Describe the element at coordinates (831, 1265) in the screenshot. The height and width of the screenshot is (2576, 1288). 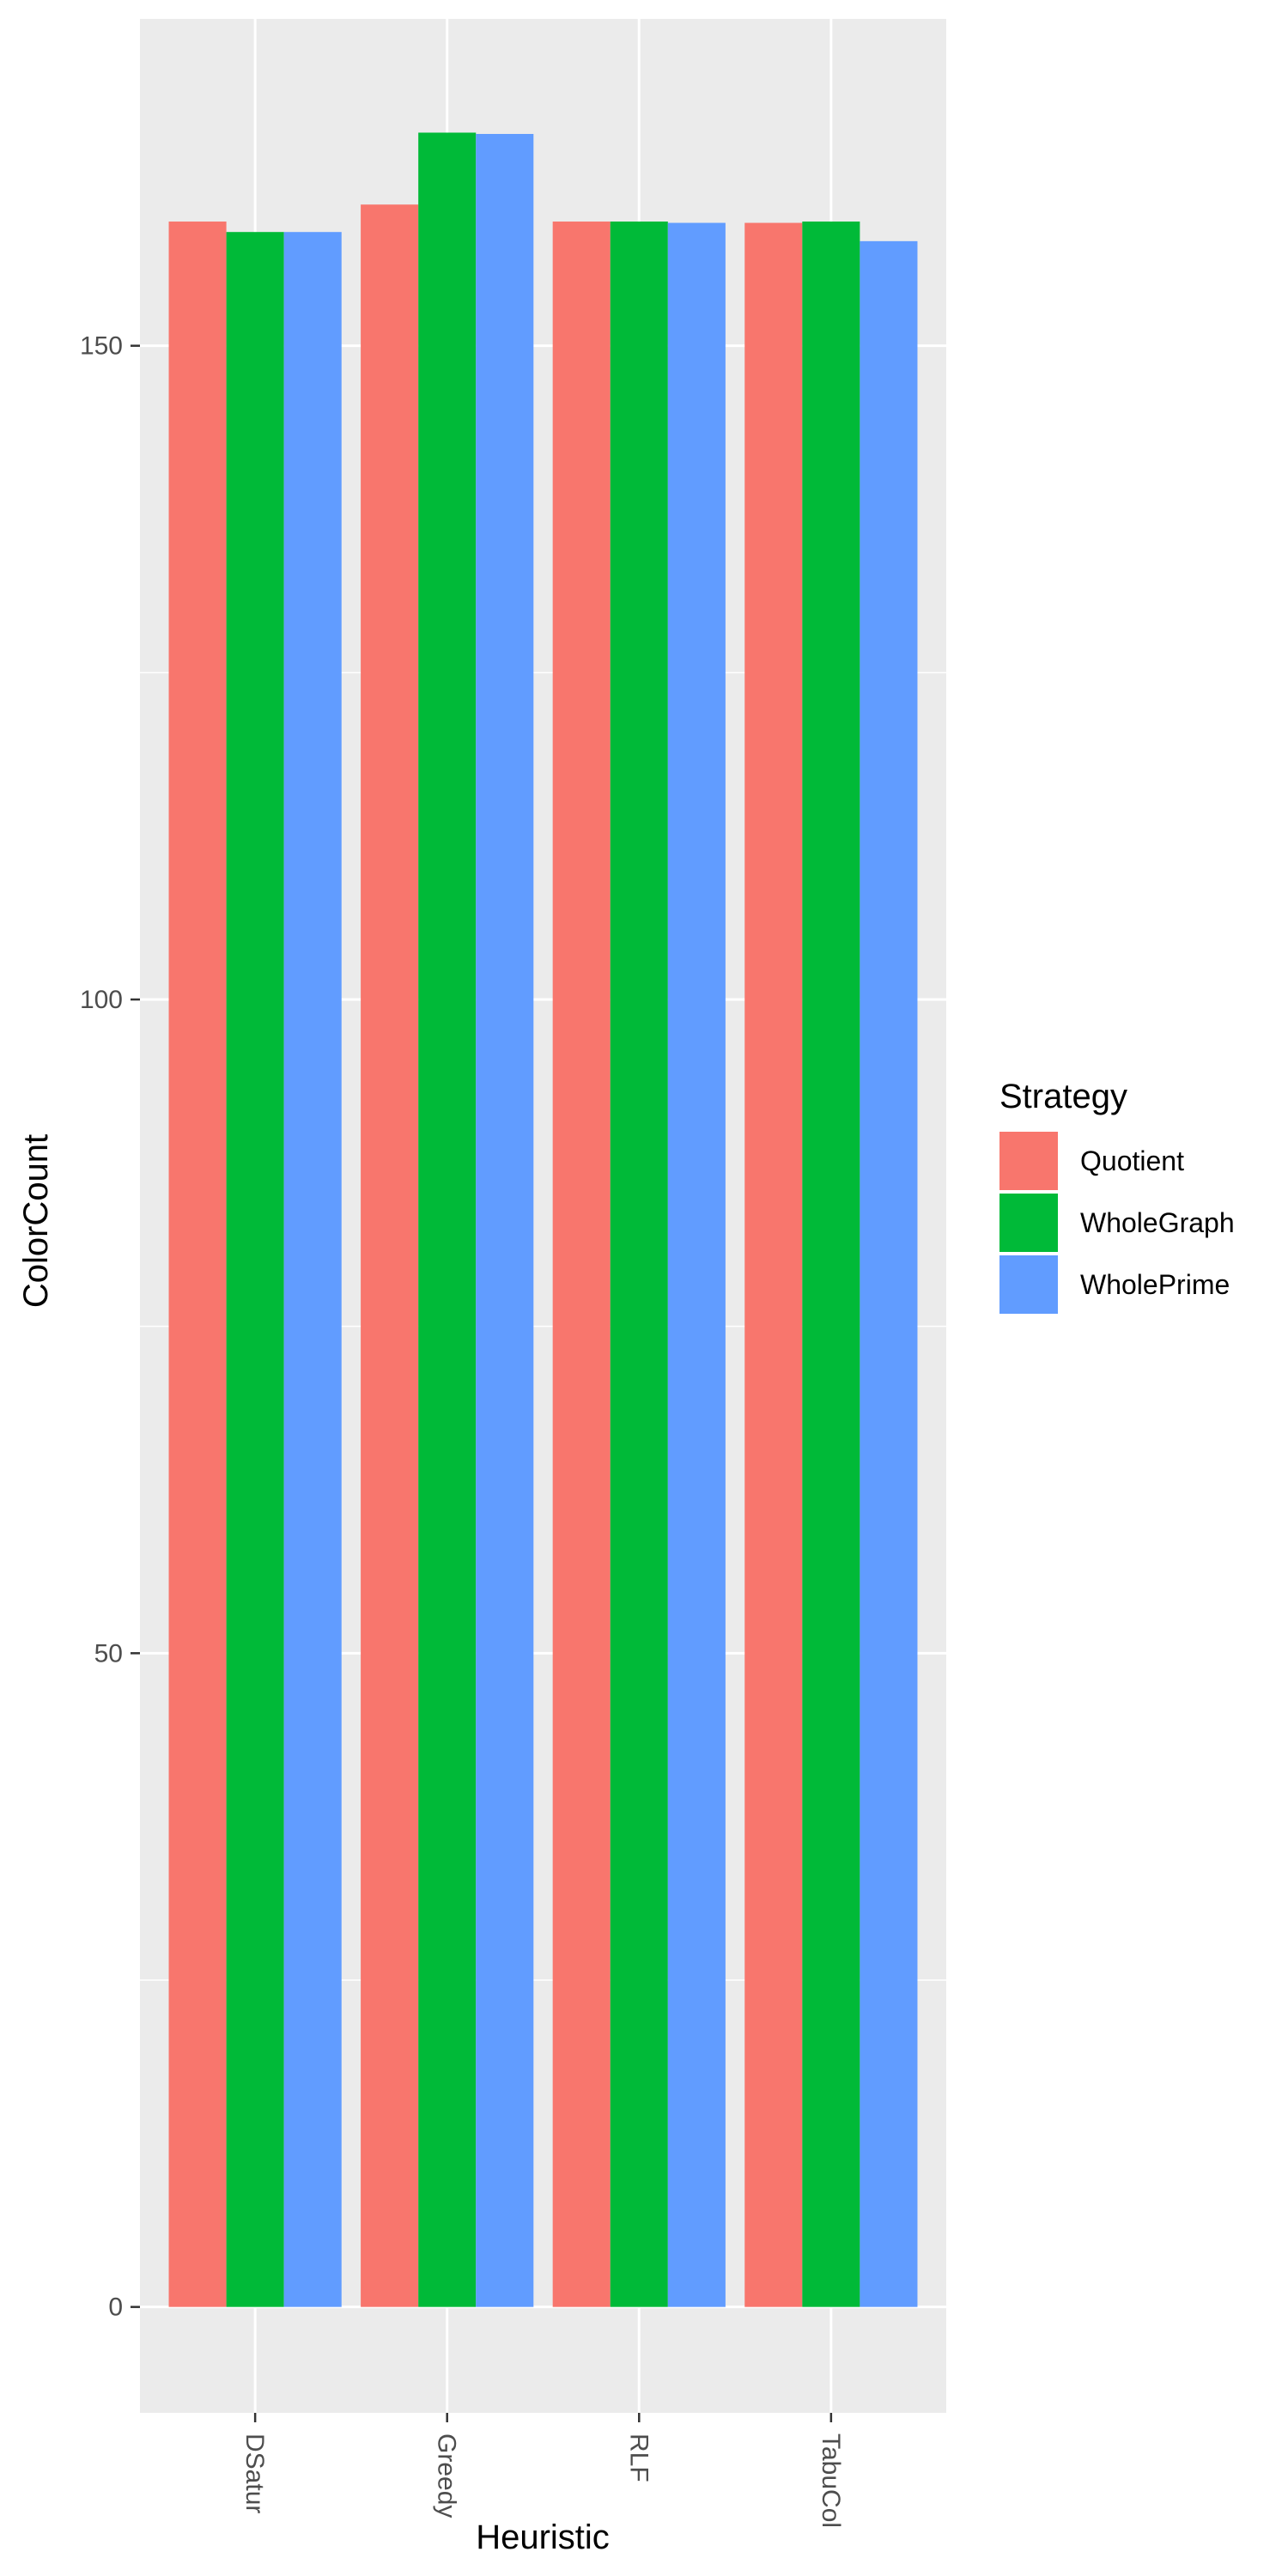
I see `bar-tabucol-wholegraph` at that location.